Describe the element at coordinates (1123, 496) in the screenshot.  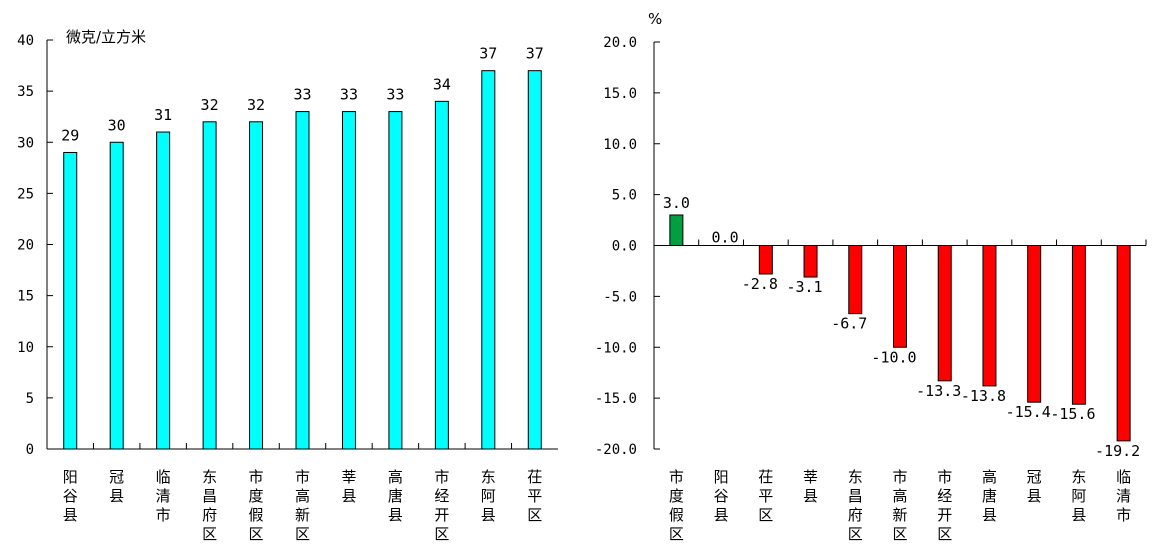
I see `right-category-label: 临清市` at that location.